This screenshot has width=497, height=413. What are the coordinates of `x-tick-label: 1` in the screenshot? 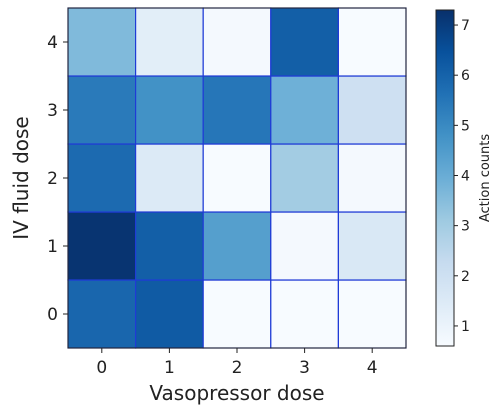 It's located at (169, 368).